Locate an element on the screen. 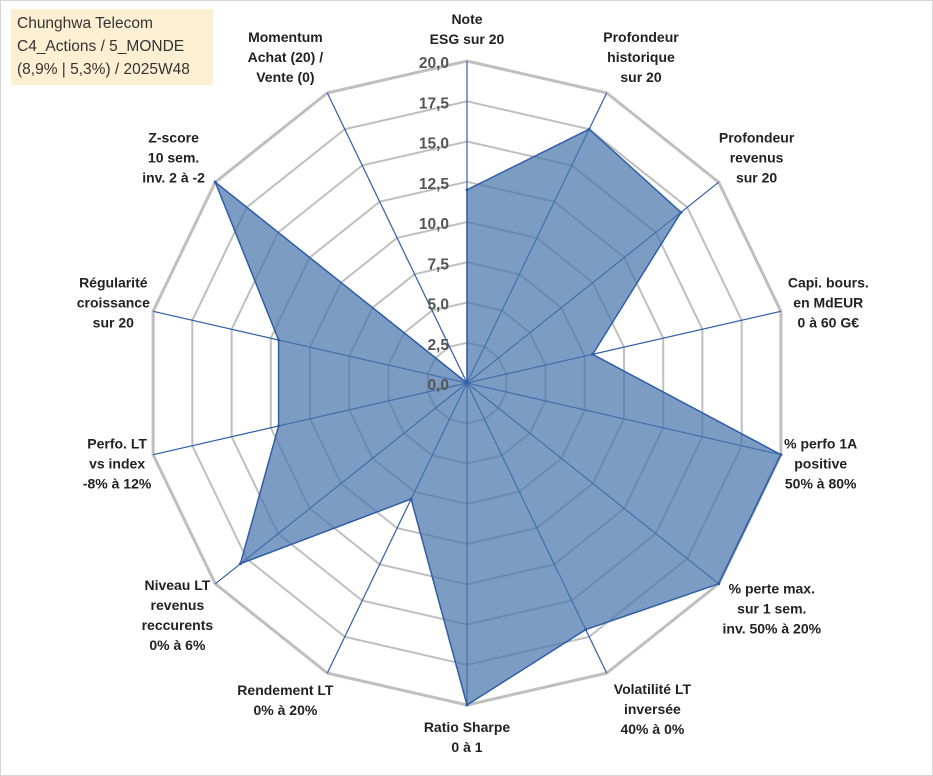 The image size is (933, 776). tick-labels: 0,0 2,5 5,0 7,5 10,0 12,5 15,0 17,5 20,0 is located at coordinates (434, 224).